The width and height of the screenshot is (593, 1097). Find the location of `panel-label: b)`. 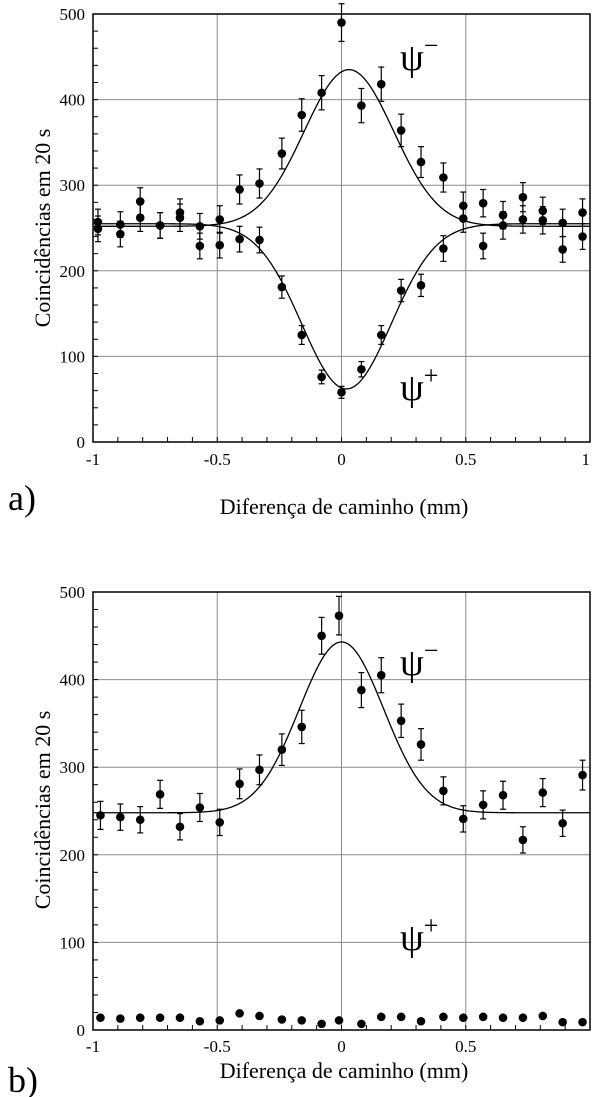

panel-label: b) is located at coordinates (23, 1078).